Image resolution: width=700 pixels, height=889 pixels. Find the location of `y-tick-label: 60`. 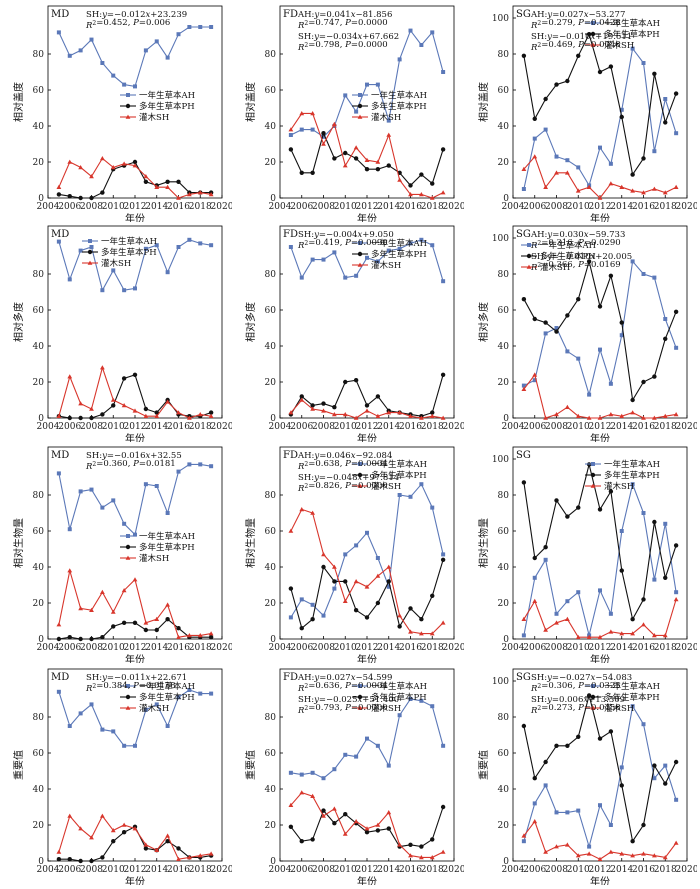

y-tick-label: 60 is located at coordinates (39, 91).